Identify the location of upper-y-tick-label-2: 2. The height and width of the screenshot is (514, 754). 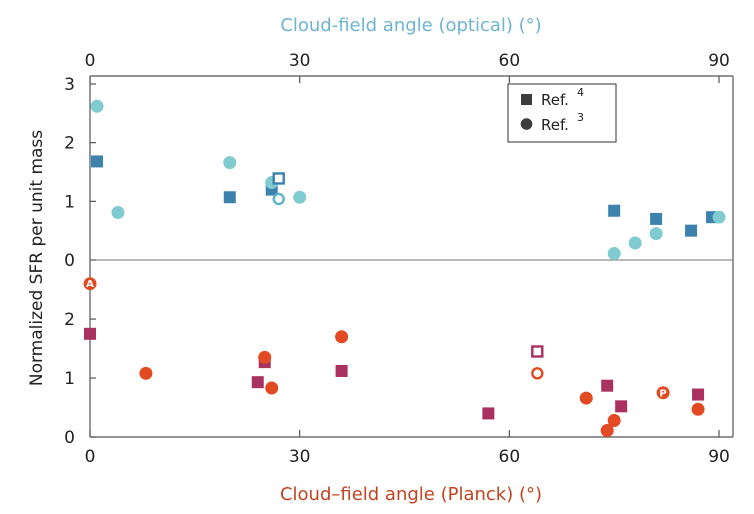
(69, 144).